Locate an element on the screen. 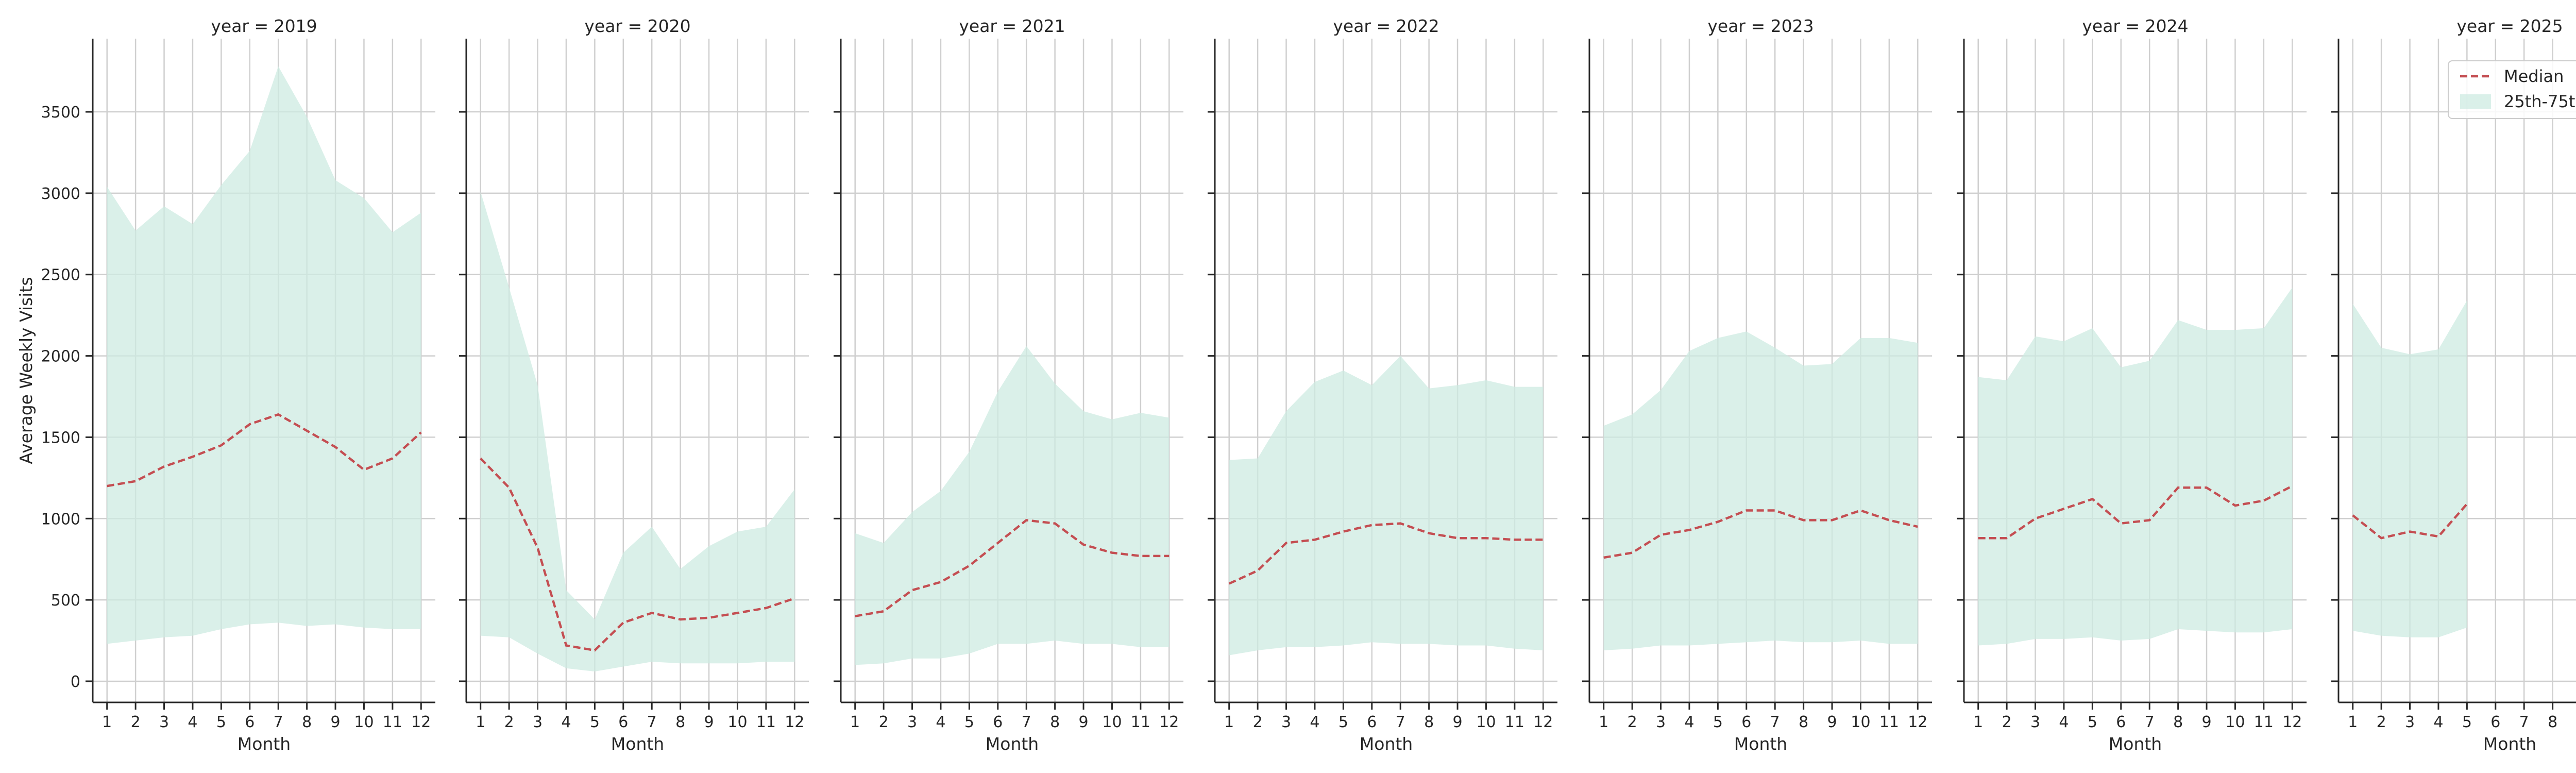  legend-band-swatch is located at coordinates (2475, 101).